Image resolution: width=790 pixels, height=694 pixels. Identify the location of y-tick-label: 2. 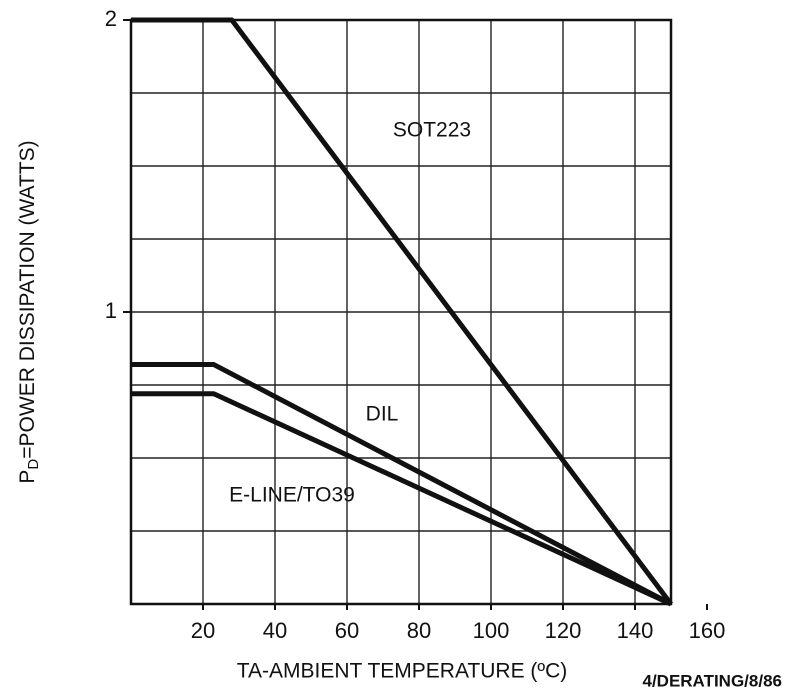
(111, 18).